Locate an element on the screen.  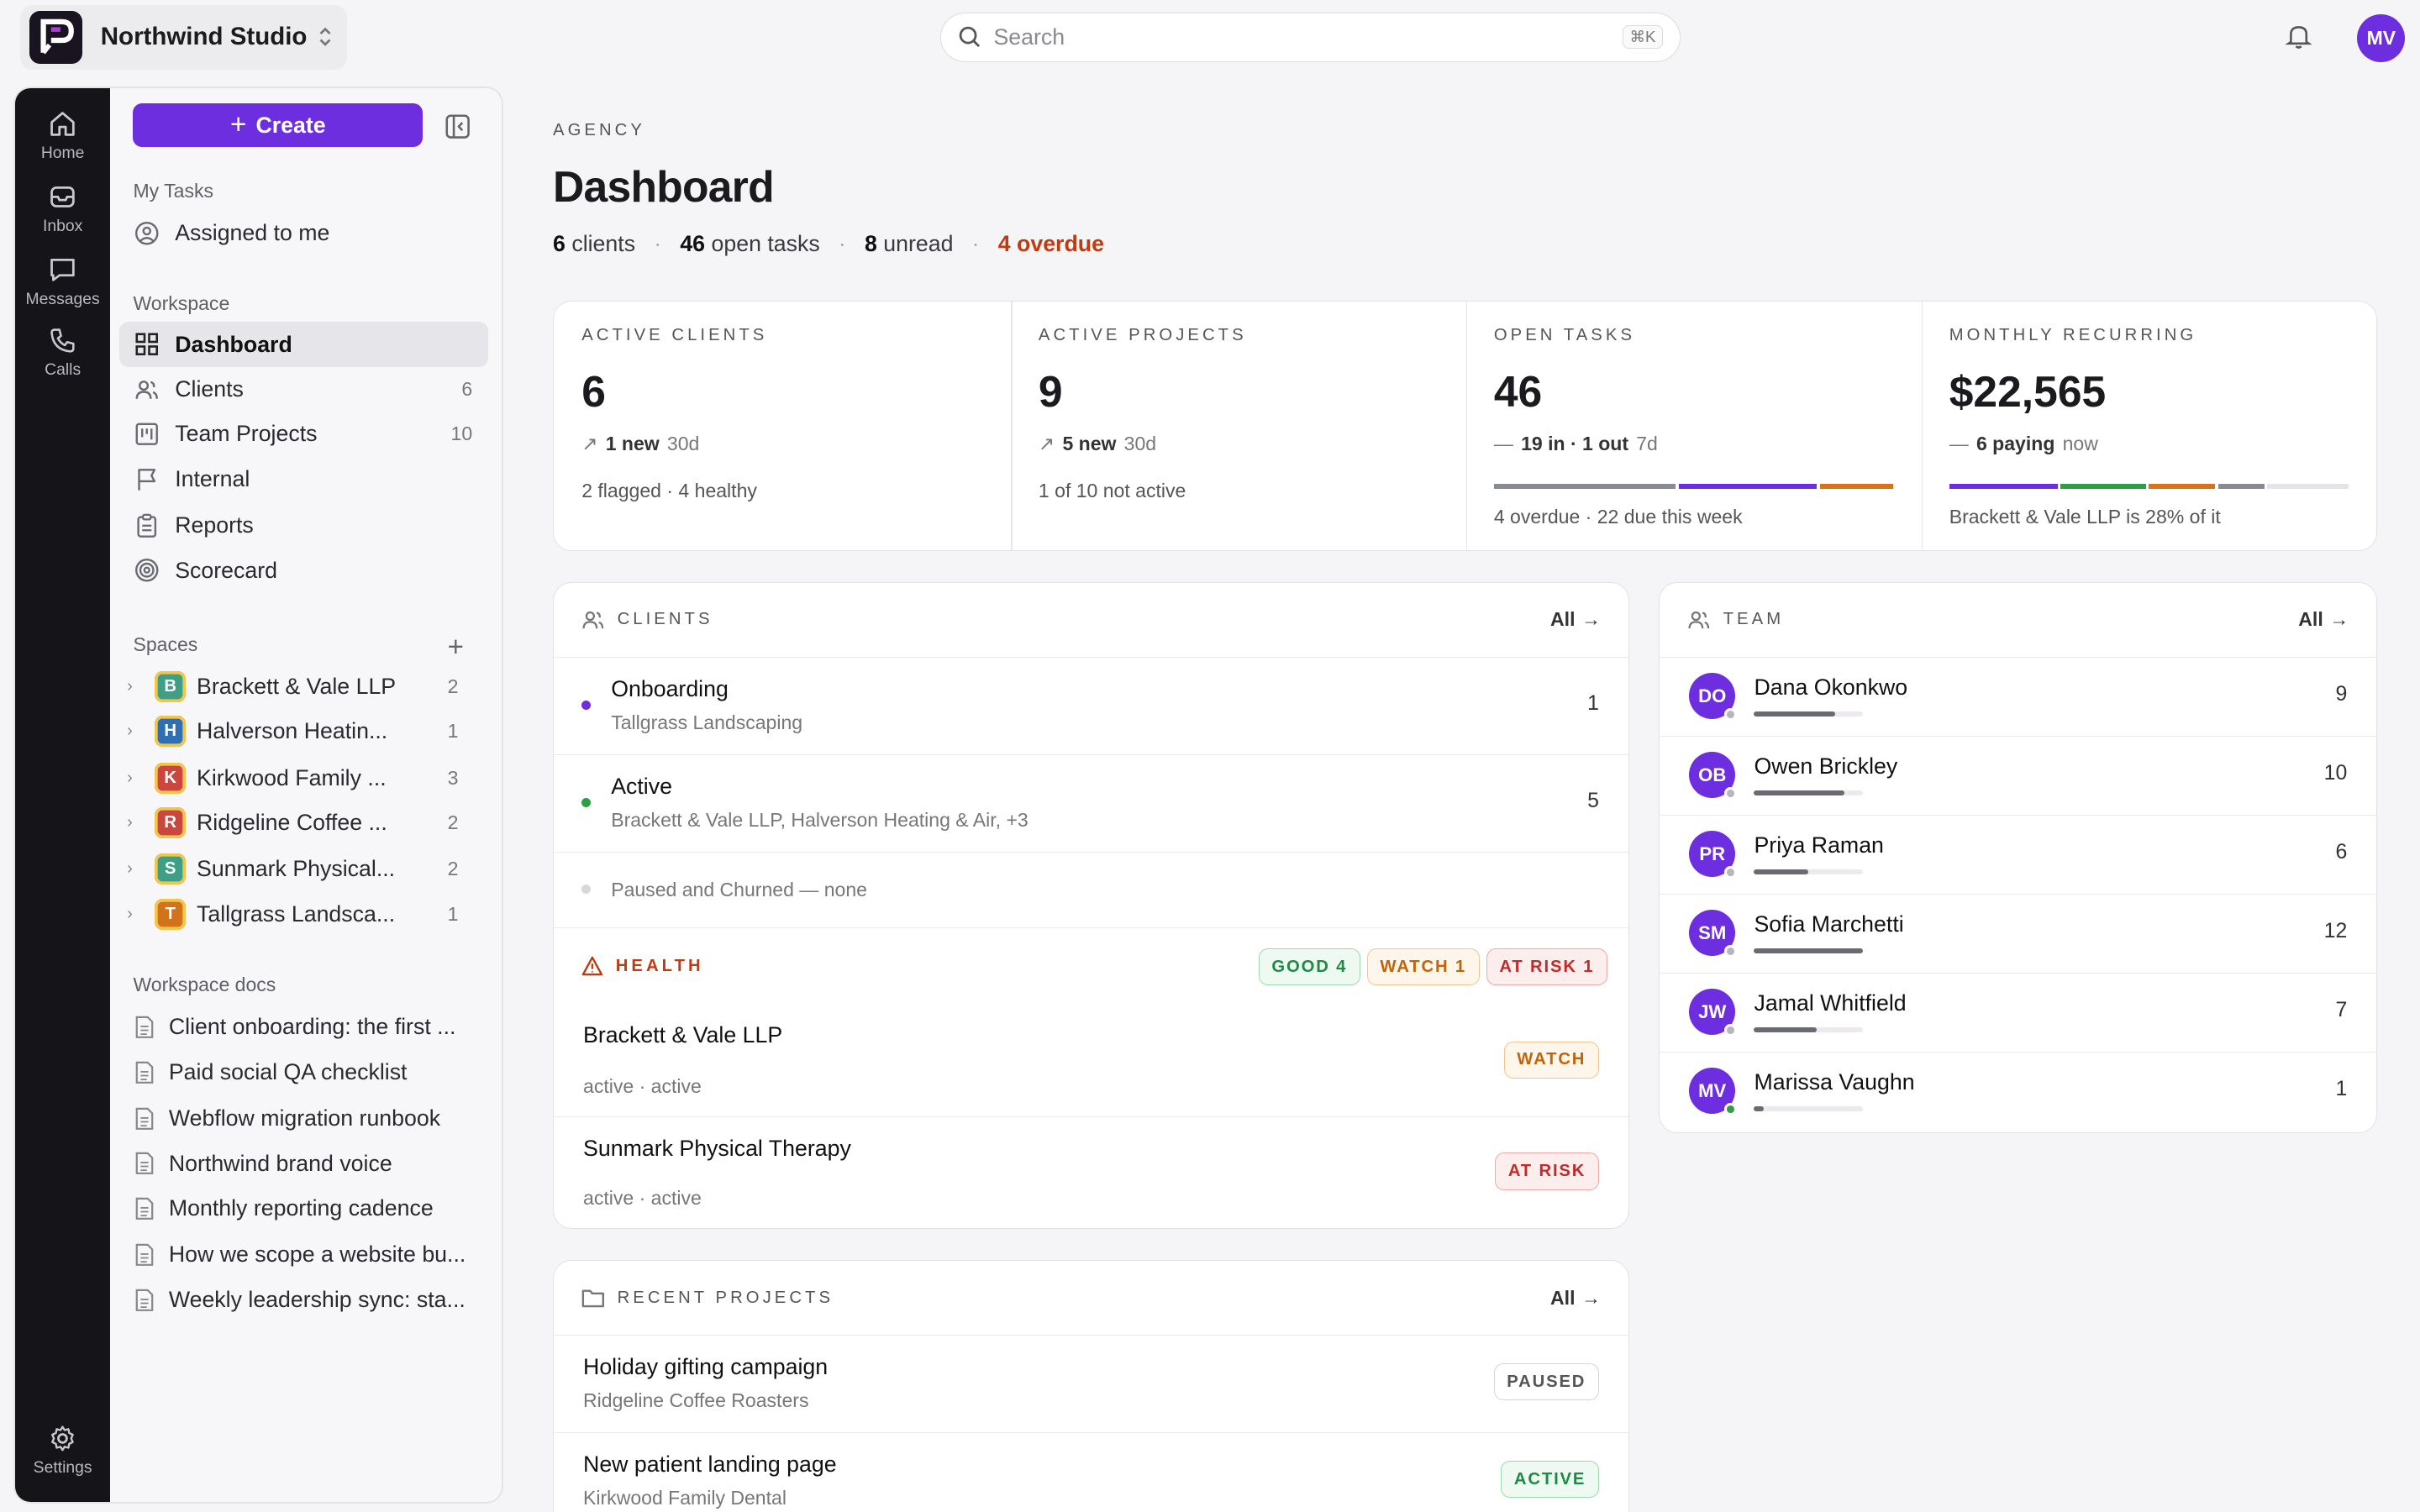
arrow-right-icon: → is located at coordinates (2339, 619).